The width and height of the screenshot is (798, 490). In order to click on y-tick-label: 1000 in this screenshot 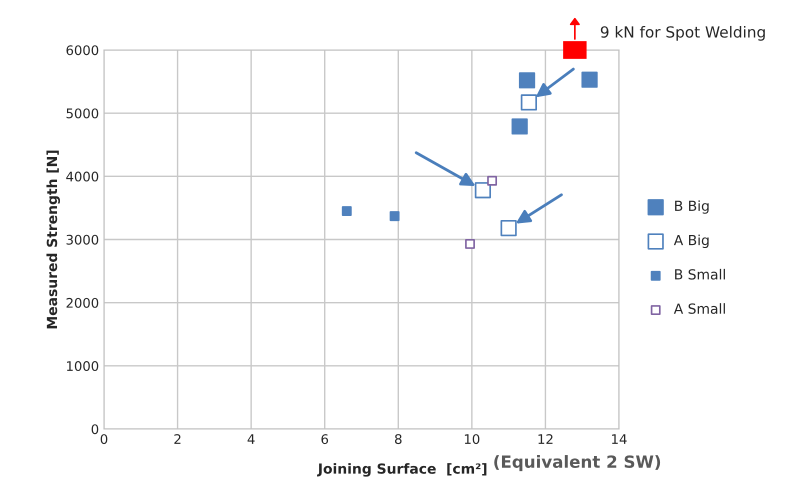, I will do `click(82, 366)`.